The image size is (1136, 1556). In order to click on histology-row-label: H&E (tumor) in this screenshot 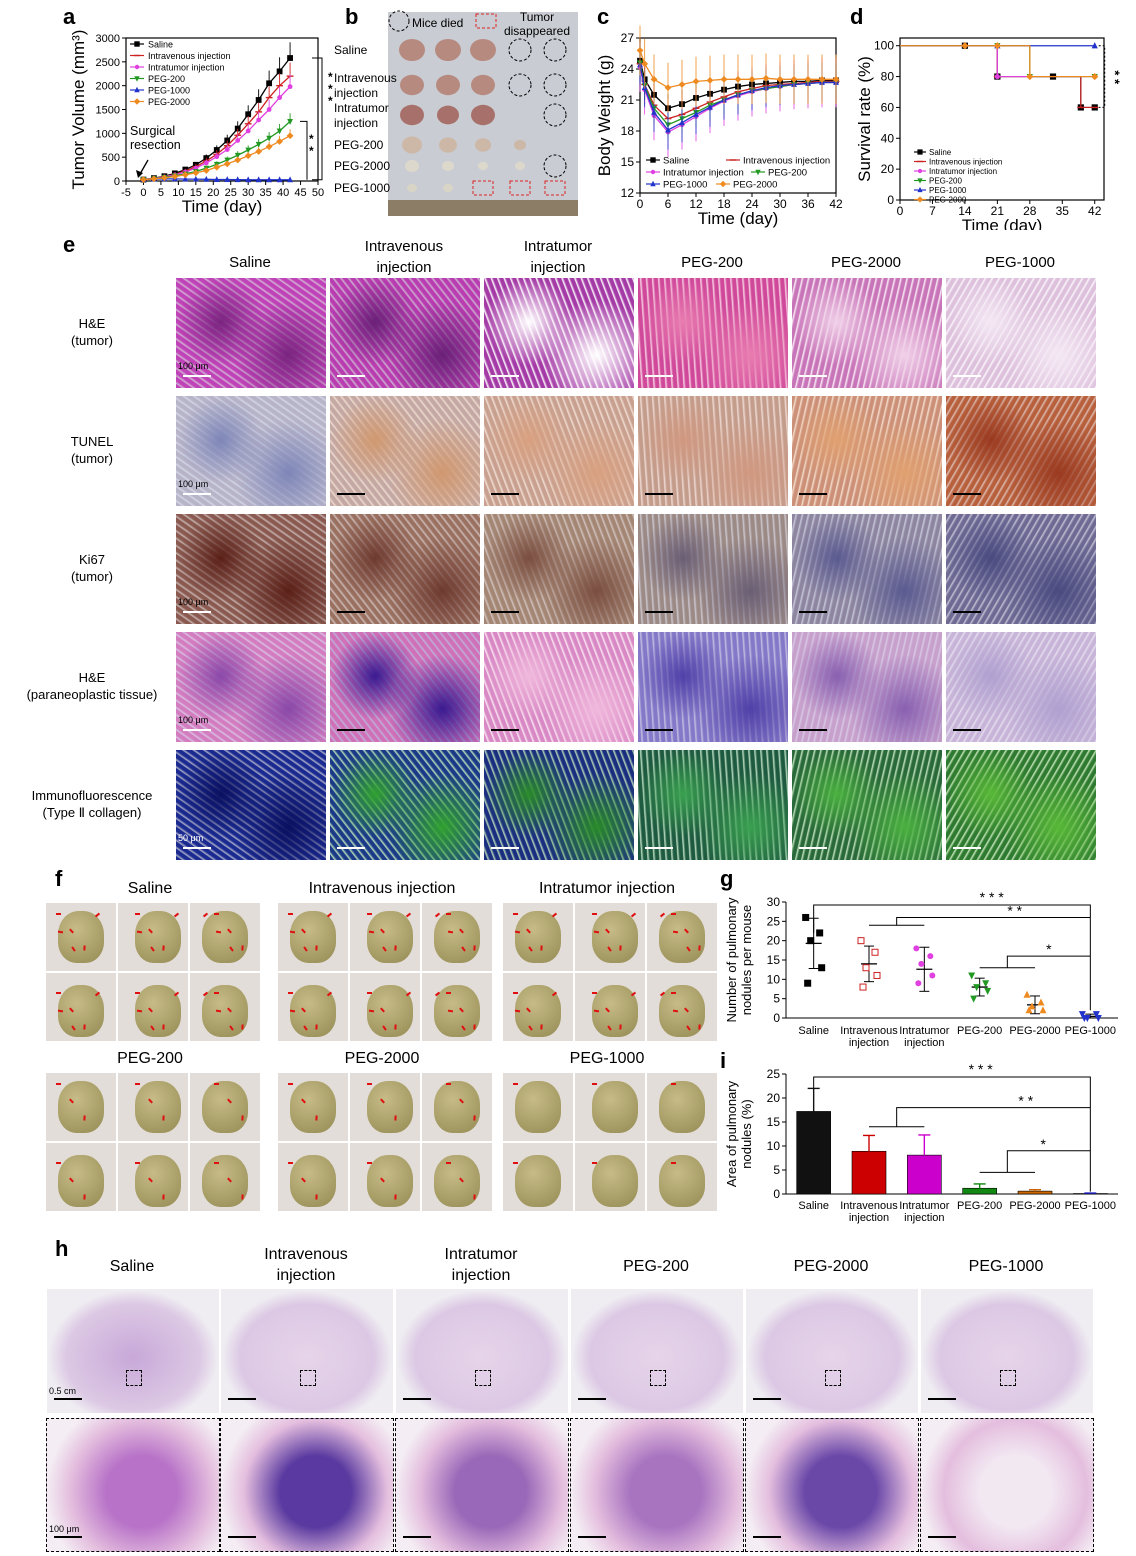, I will do `click(92, 332)`.